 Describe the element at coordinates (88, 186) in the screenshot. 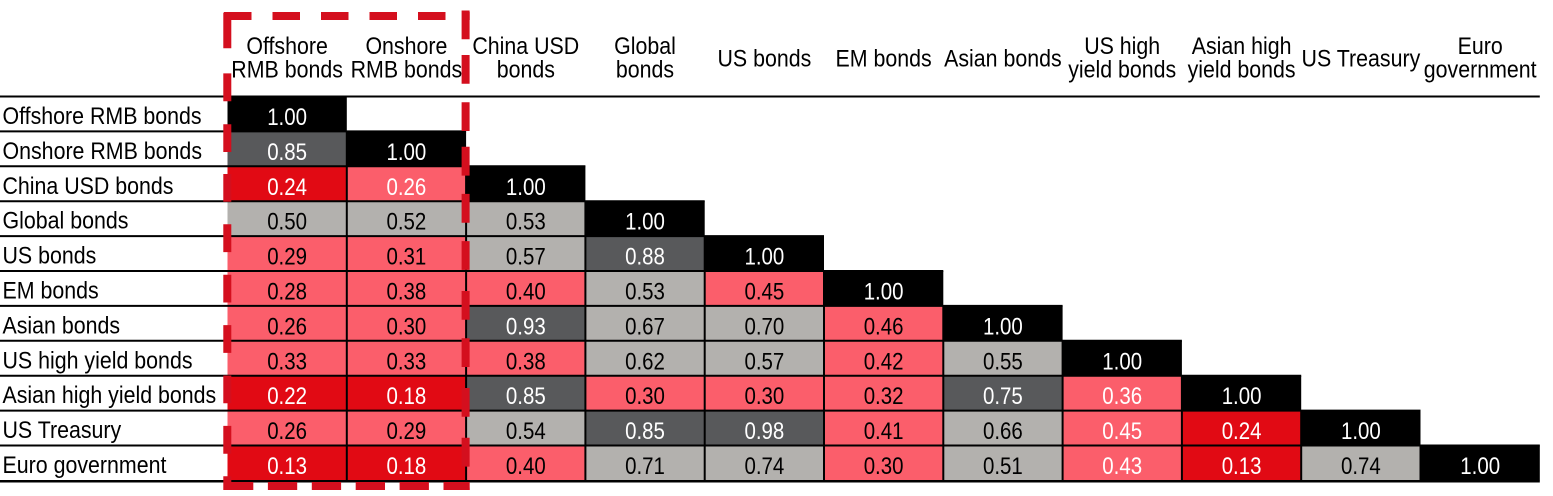

I see `svg-text: China USD bonds` at that location.